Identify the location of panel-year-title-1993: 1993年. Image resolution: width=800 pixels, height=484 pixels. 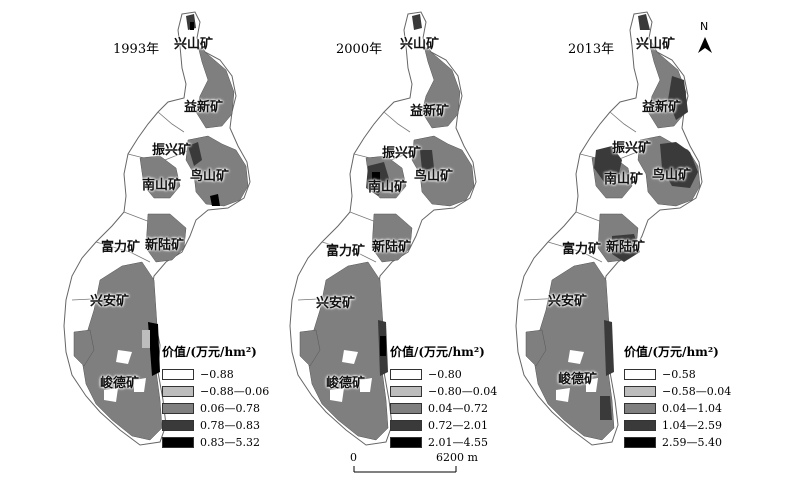
(136, 49).